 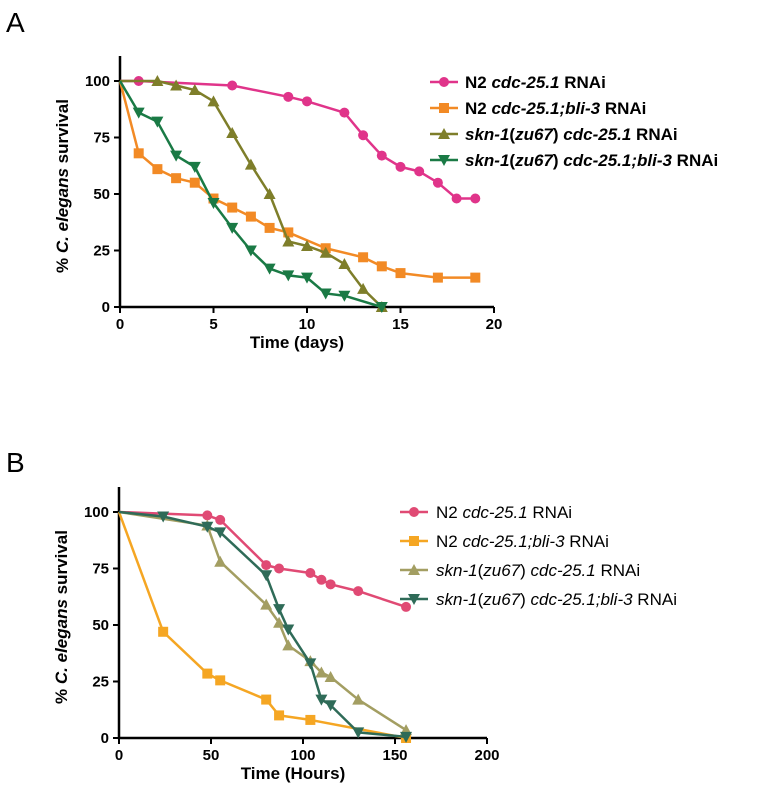 I want to click on legend-label: skn-1(zu67) cdc-25.1;bli-3 RNAi, so click(x=556, y=599).